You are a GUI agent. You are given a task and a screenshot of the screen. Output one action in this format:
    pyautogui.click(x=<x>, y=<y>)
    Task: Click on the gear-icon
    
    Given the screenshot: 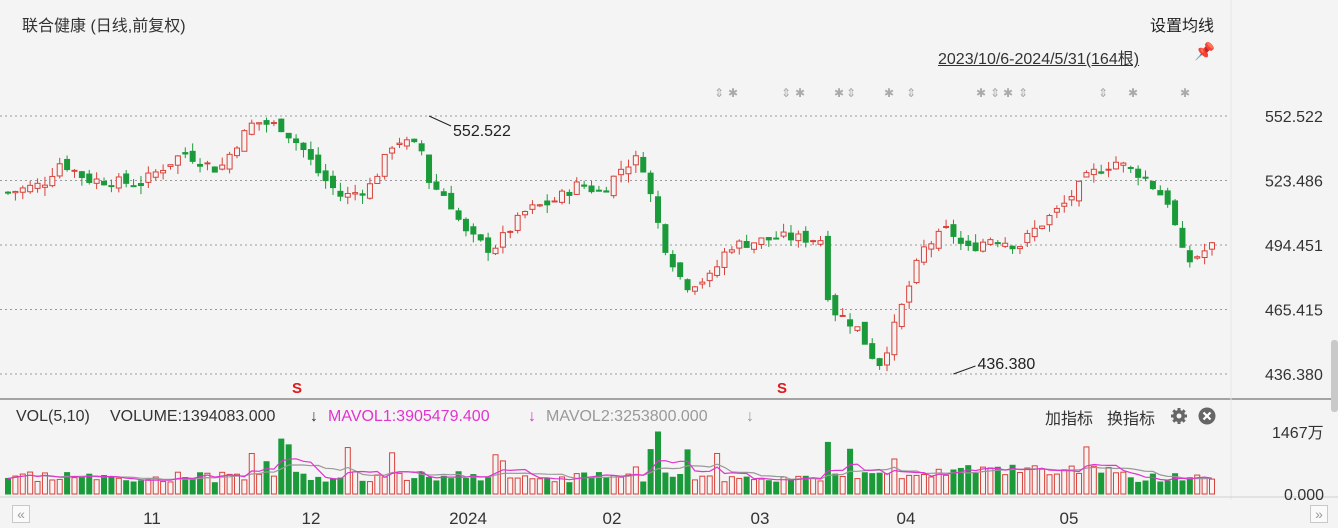 What is the action you would take?
    pyautogui.click(x=1179, y=416)
    